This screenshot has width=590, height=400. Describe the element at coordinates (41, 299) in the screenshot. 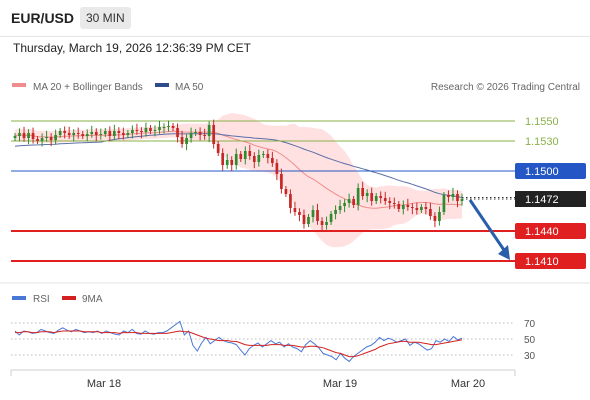

I see `rsi-legend-label: RSI` at that location.